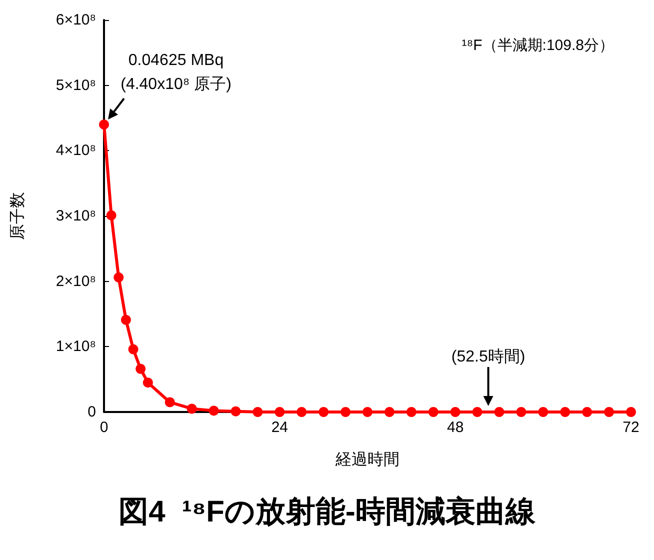  I want to click on y-tick-label: 0, so click(92, 412).